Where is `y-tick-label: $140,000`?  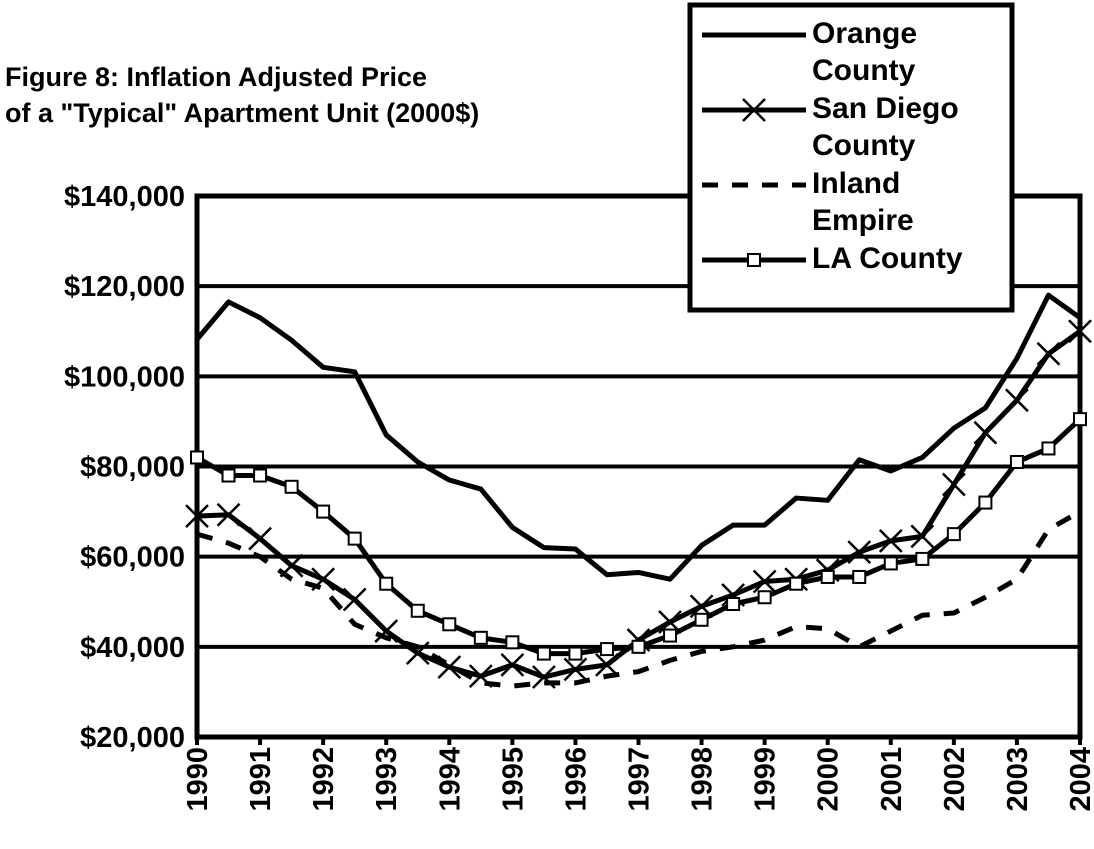 y-tick-label: $140,000 is located at coordinates (124, 197).